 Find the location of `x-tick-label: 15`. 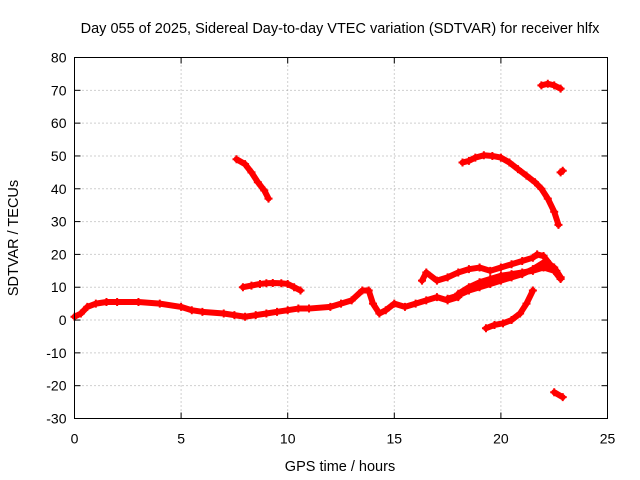

x-tick-label: 15 is located at coordinates (395, 439).